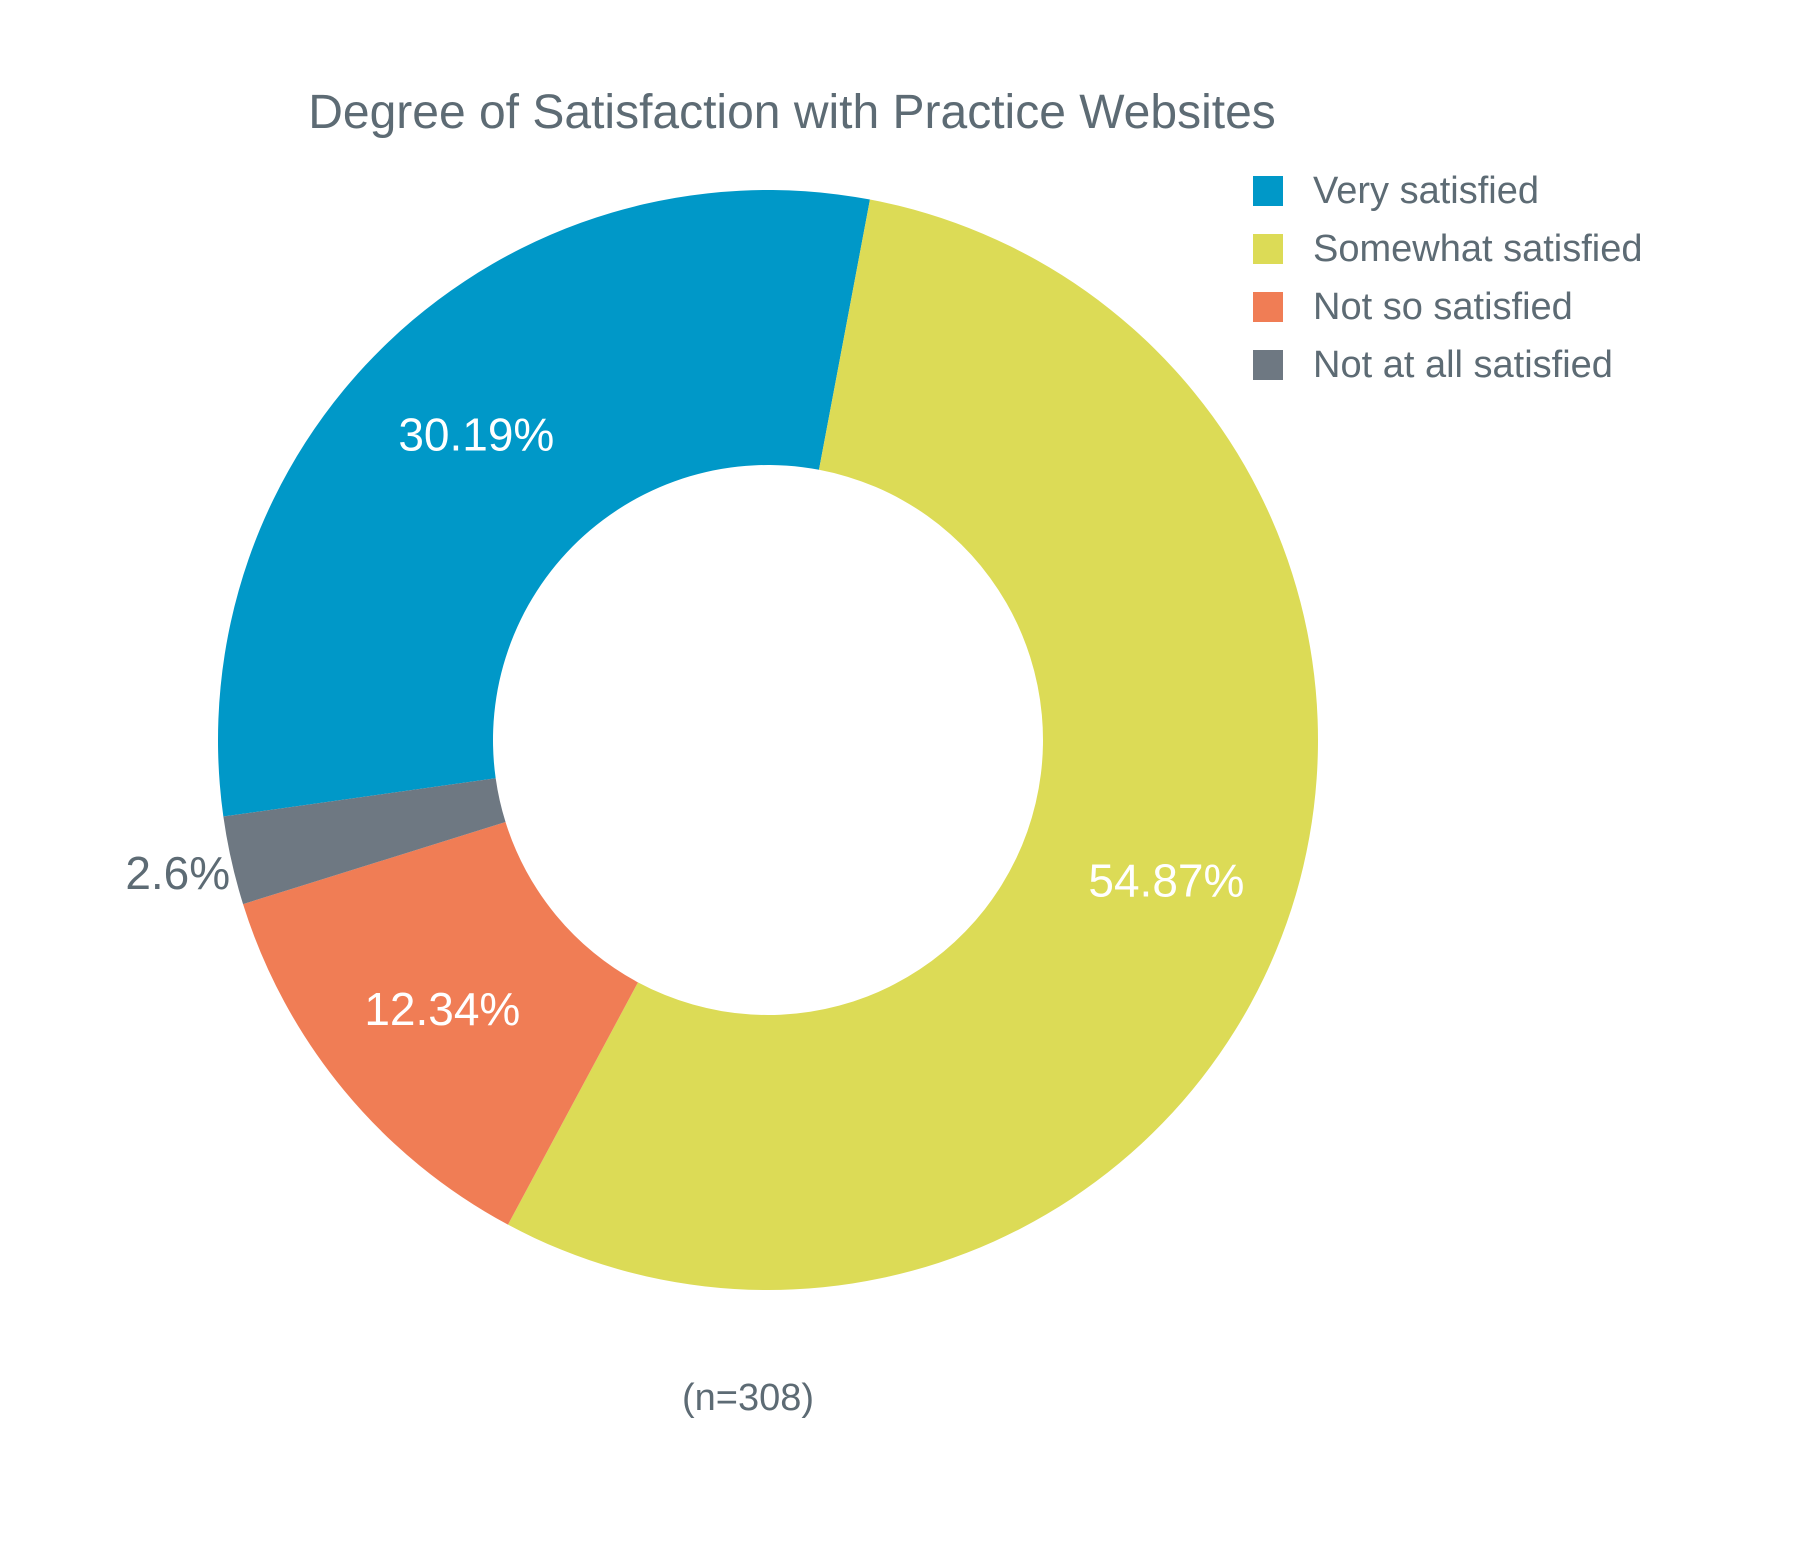 The height and width of the screenshot is (1547, 1818). Describe the element at coordinates (1268, 191) in the screenshot. I see `legend-swatch-very-satisfied` at that location.